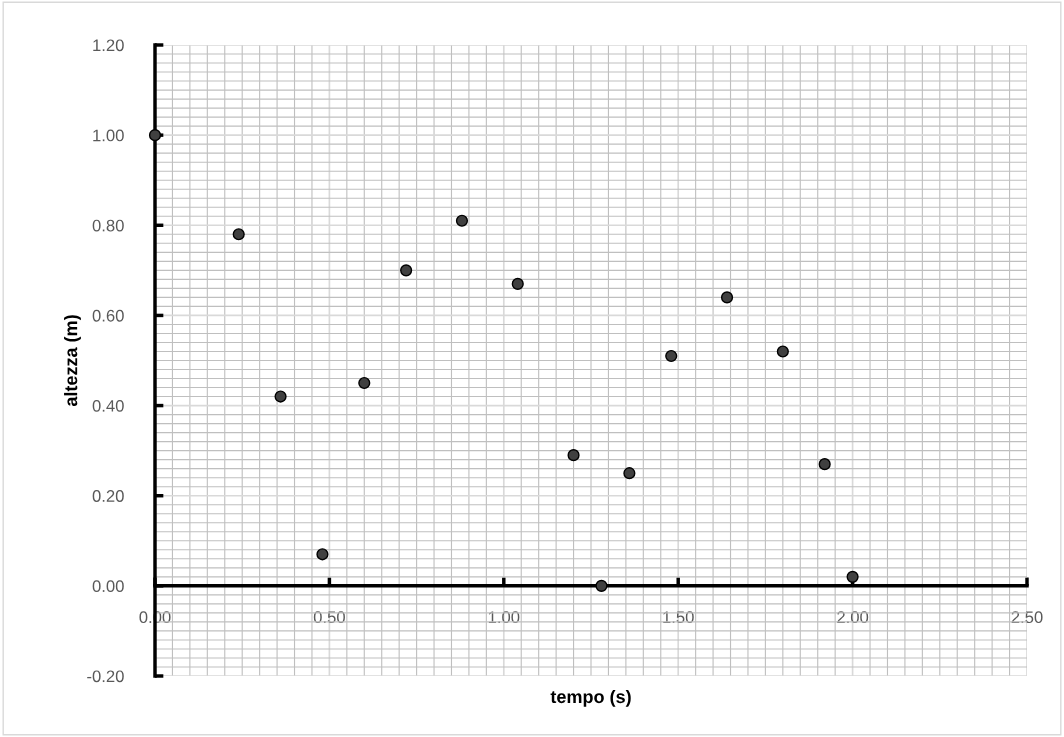 The width and height of the screenshot is (1064, 737). Describe the element at coordinates (329, 617) in the screenshot. I see `x-tick-label: 0.50` at that location.